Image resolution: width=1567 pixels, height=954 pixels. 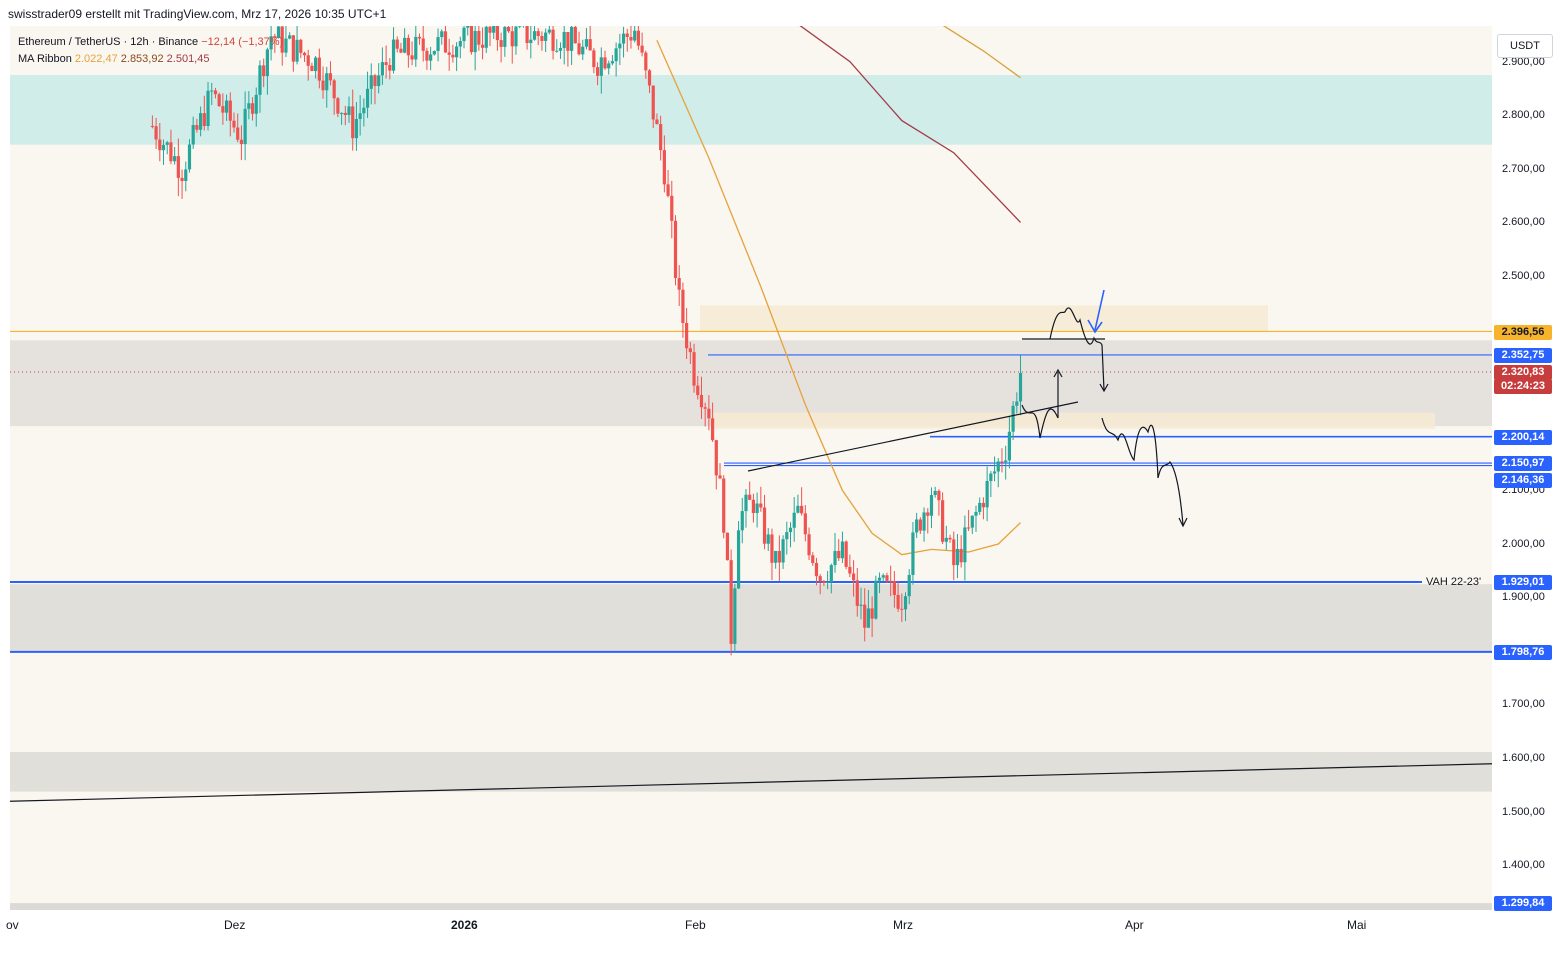 I want to click on currency-unit-button: USDT, so click(x=1525, y=46).